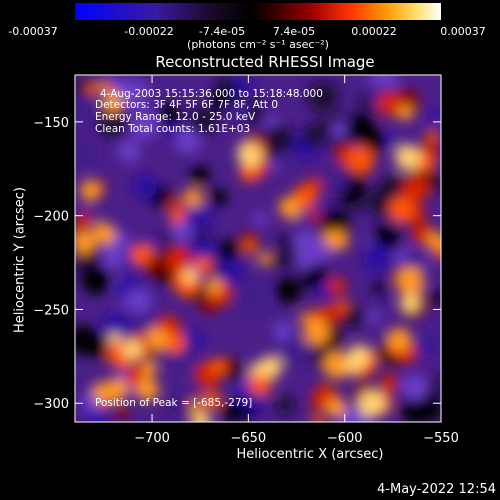 The height and width of the screenshot is (500, 500). Describe the element at coordinates (20, 260) in the screenshot. I see `y-axis-label: Heliocentric Y (arcsec)` at that location.